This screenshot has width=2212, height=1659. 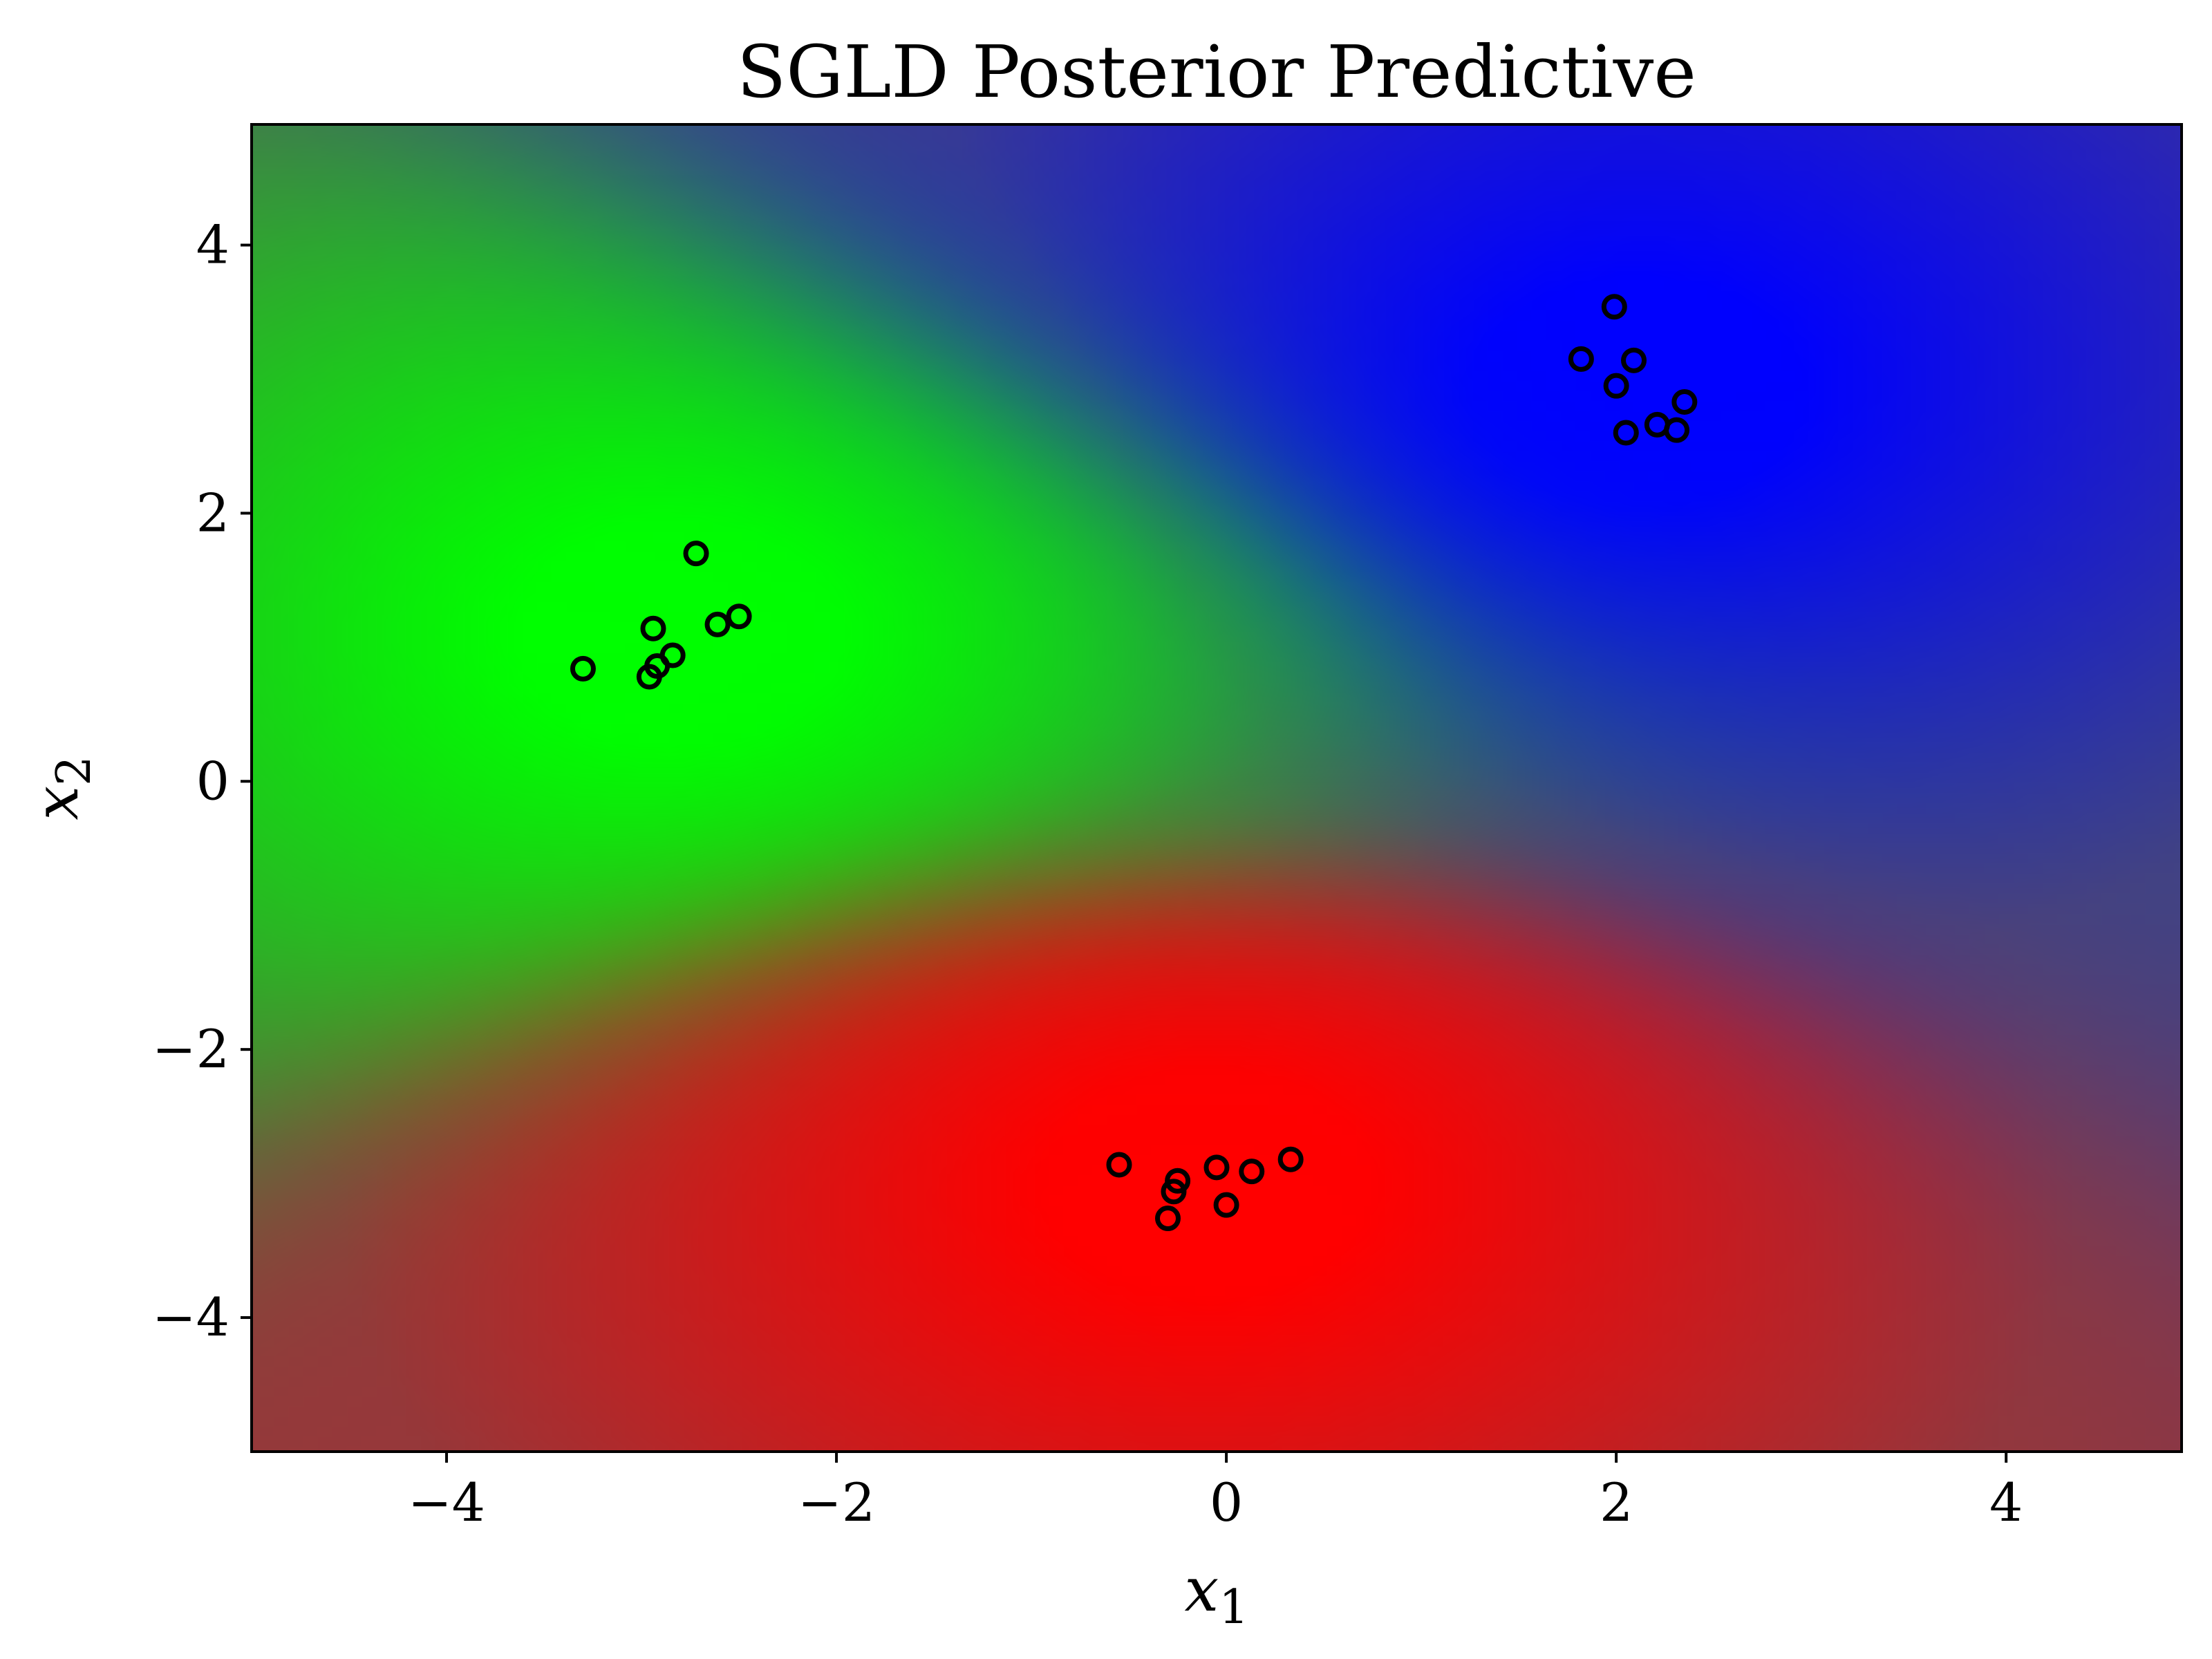 What do you see at coordinates (2006, 1502) in the screenshot?
I see `x-tick-label: 4` at bounding box center [2006, 1502].